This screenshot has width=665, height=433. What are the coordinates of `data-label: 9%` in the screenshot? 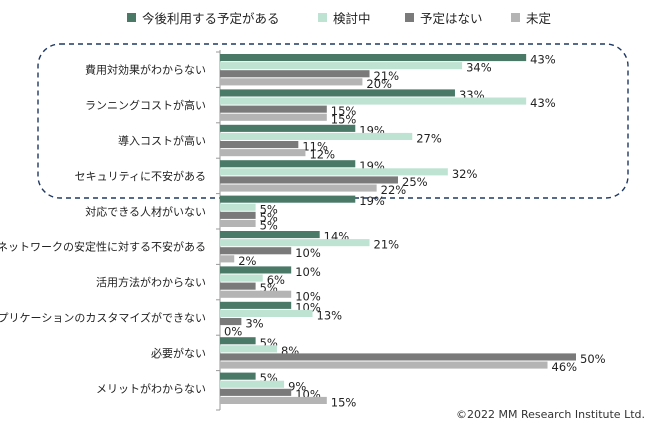 It's located at (297, 386).